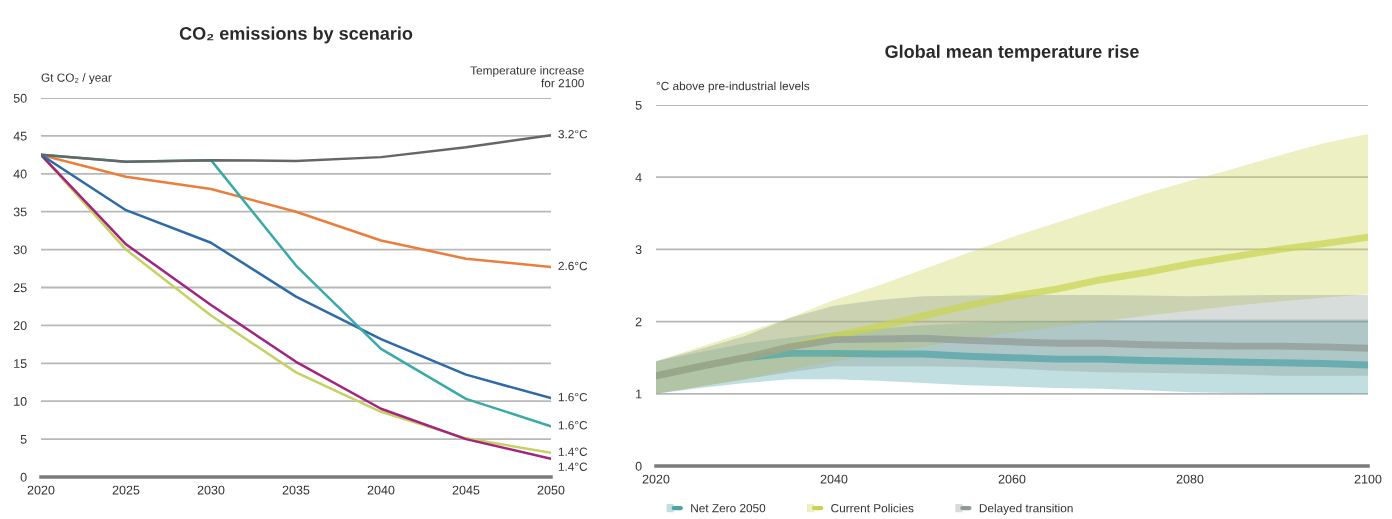 This screenshot has height=519, width=1392. What do you see at coordinates (638, 322) in the screenshot?
I see `y-tick-label: 2` at bounding box center [638, 322].